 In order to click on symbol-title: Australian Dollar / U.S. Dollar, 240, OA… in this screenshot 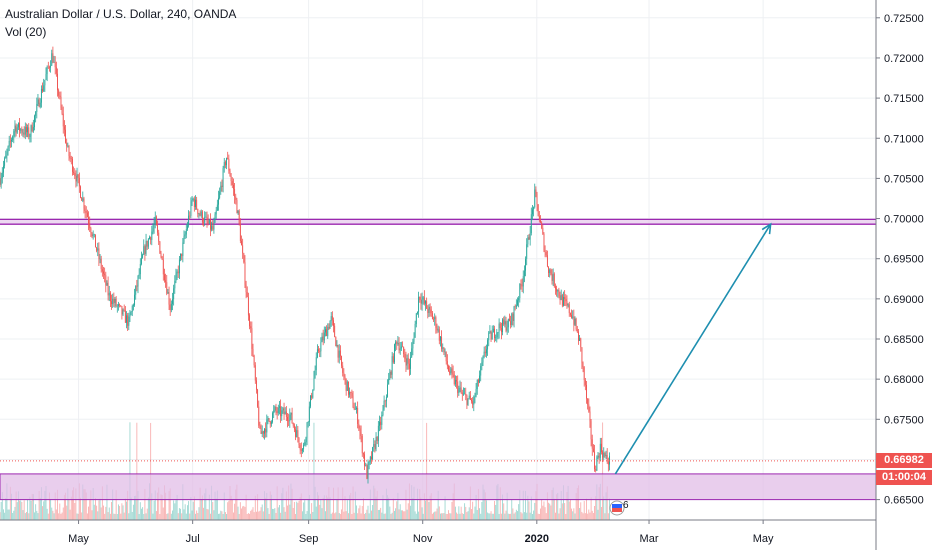, I will do `click(121, 14)`.